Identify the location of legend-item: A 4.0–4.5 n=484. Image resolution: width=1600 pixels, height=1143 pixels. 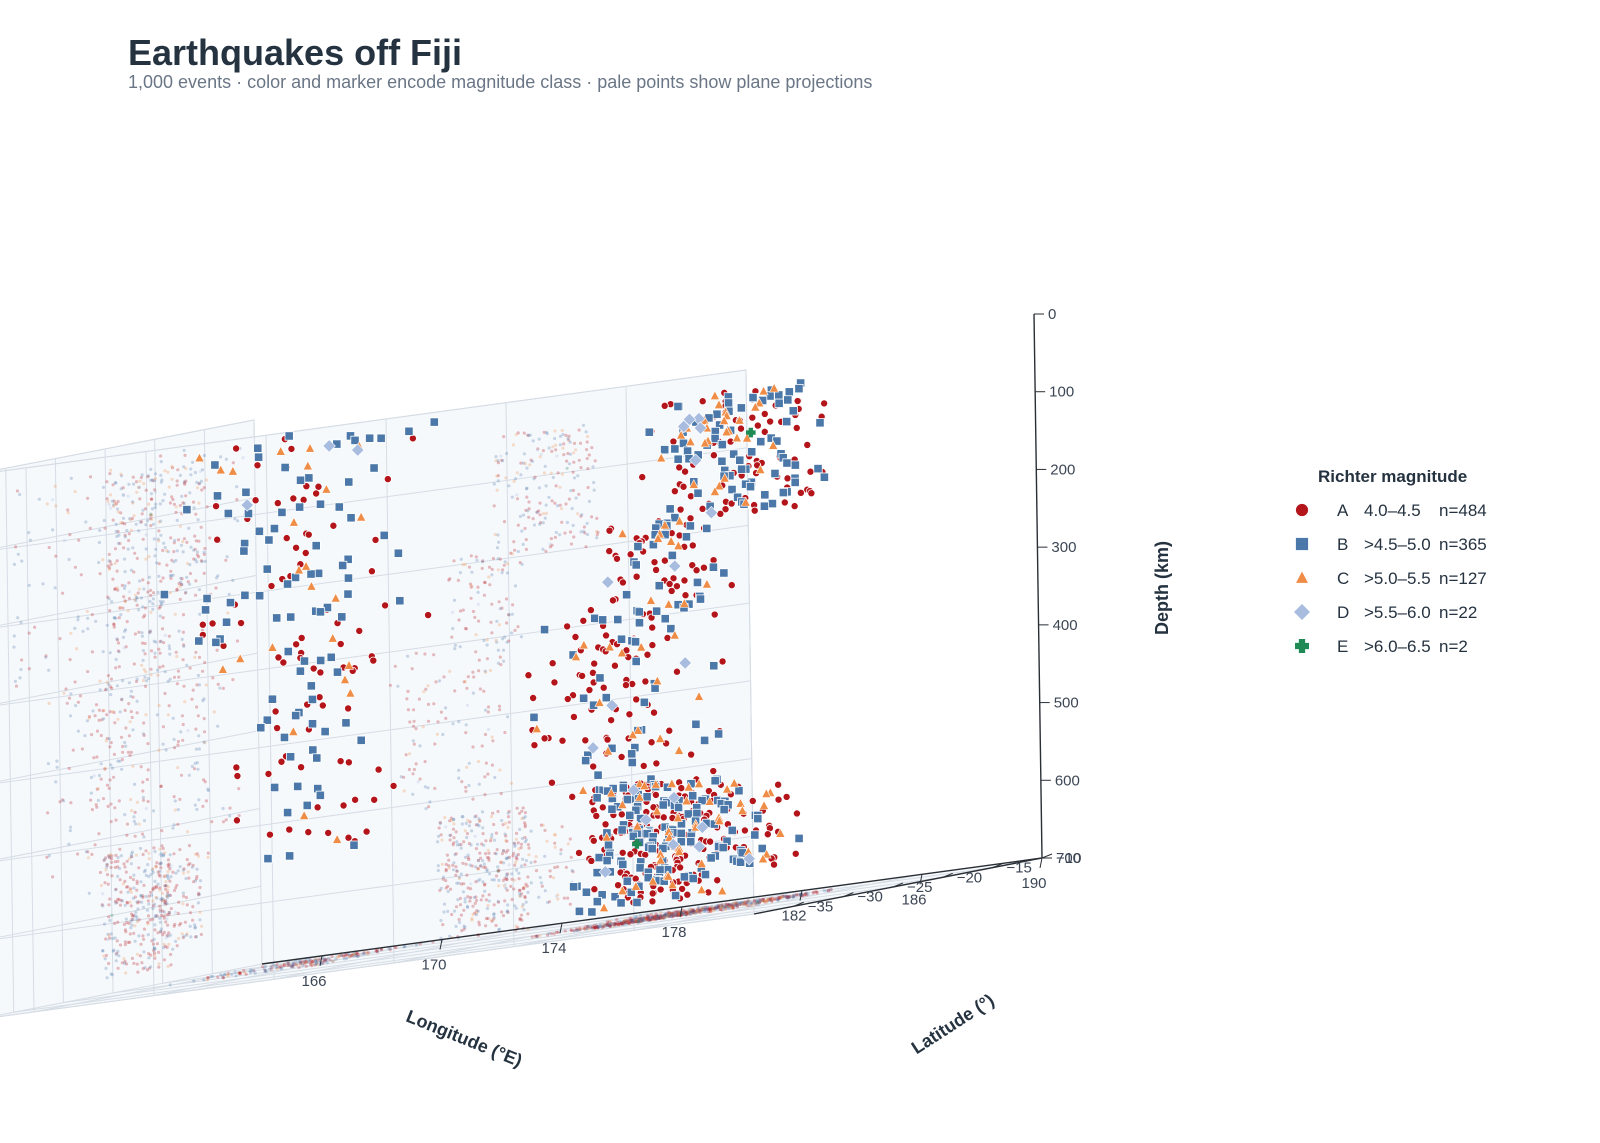
(1391, 510).